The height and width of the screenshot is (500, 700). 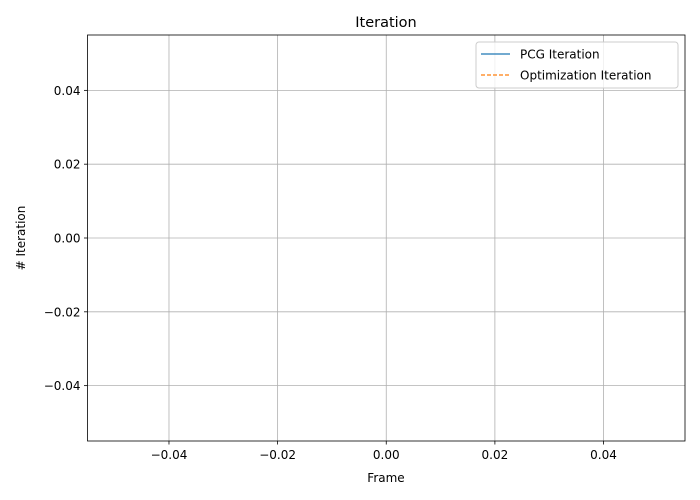 What do you see at coordinates (277, 455) in the screenshot?
I see `x-tick-label: −0.02` at bounding box center [277, 455].